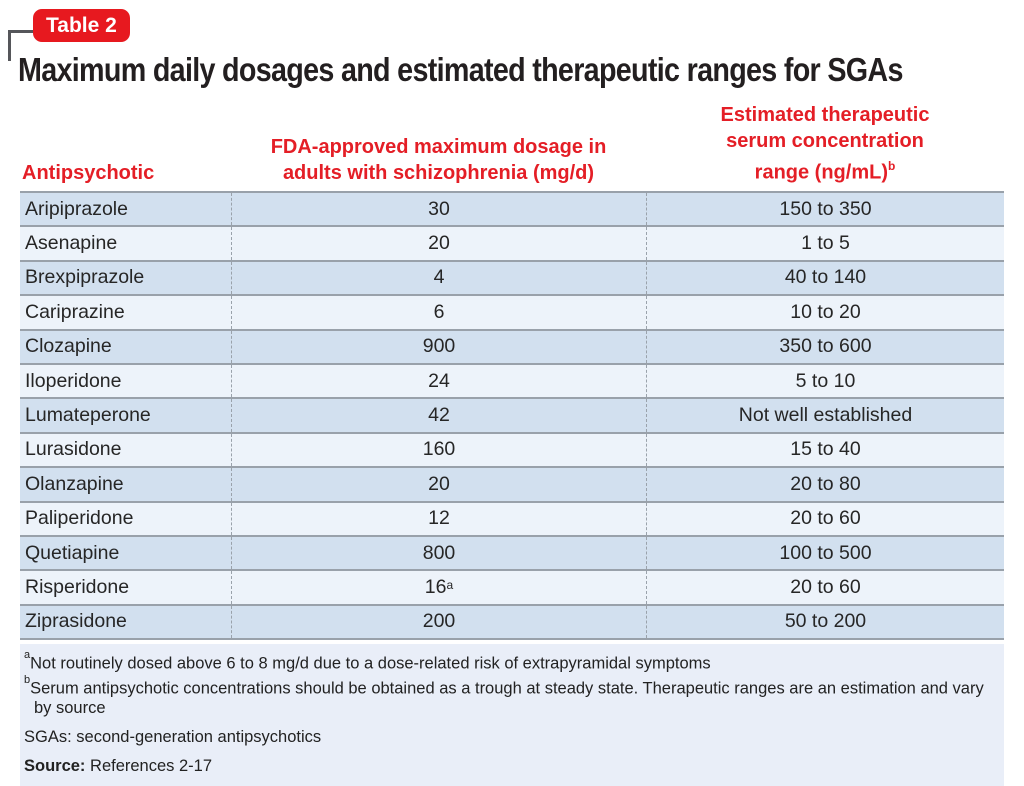 This screenshot has height=786, width=1024. Describe the element at coordinates (75, 311) in the screenshot. I see `drug-name-cell: Cariprazine` at that location.